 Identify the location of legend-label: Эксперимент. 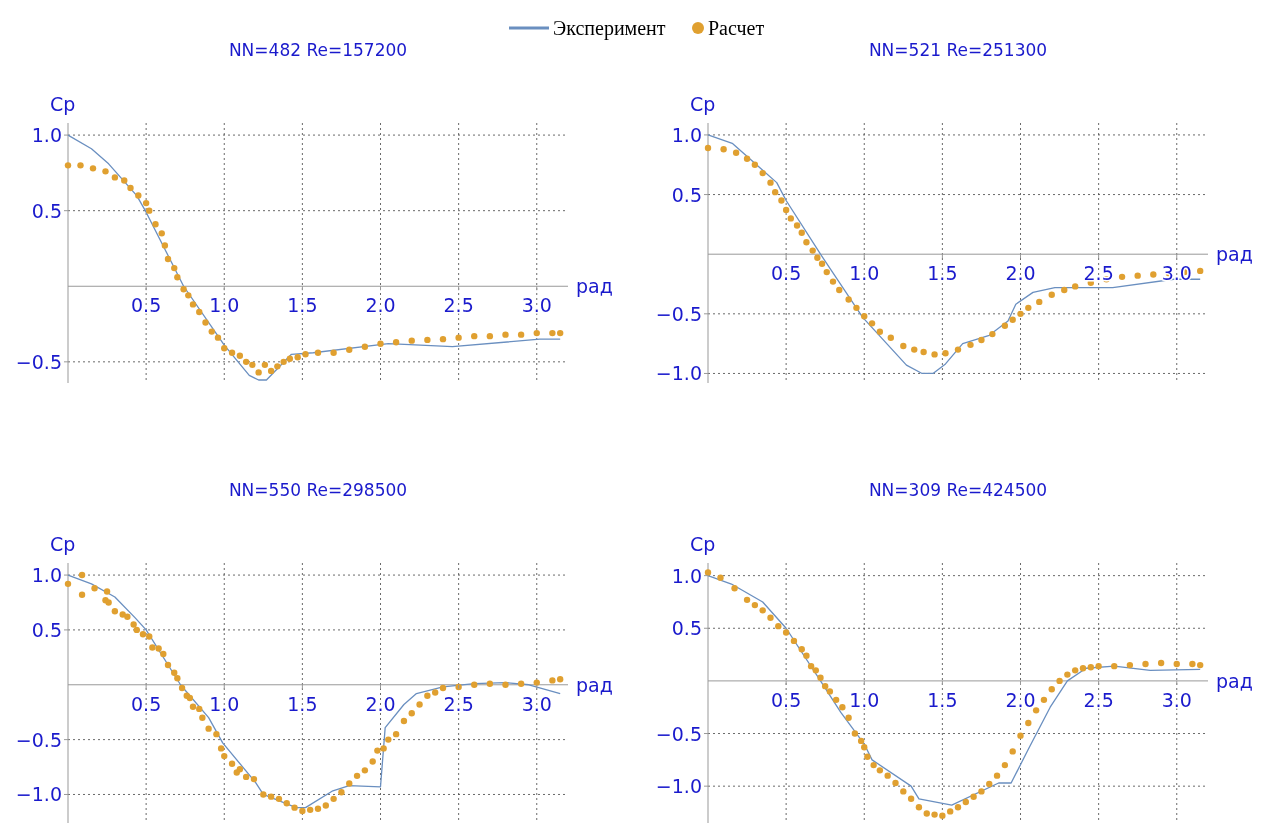
(609, 28).